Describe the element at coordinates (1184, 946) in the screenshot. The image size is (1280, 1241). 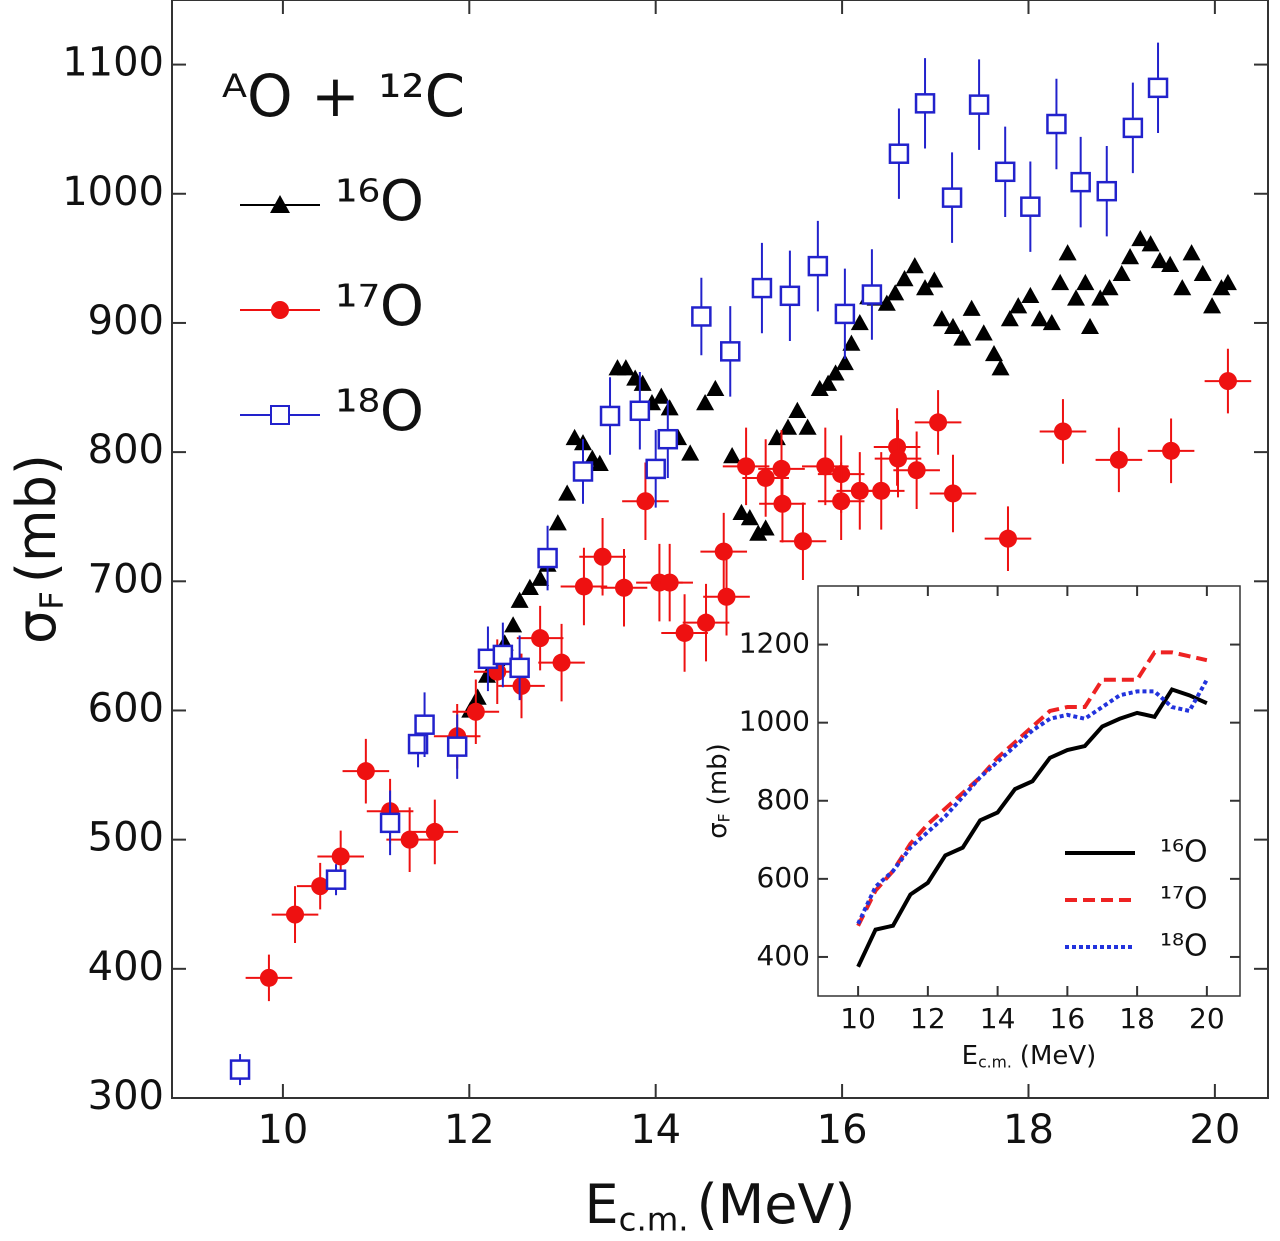
I see `legend-label: ¹⁸O` at that location.